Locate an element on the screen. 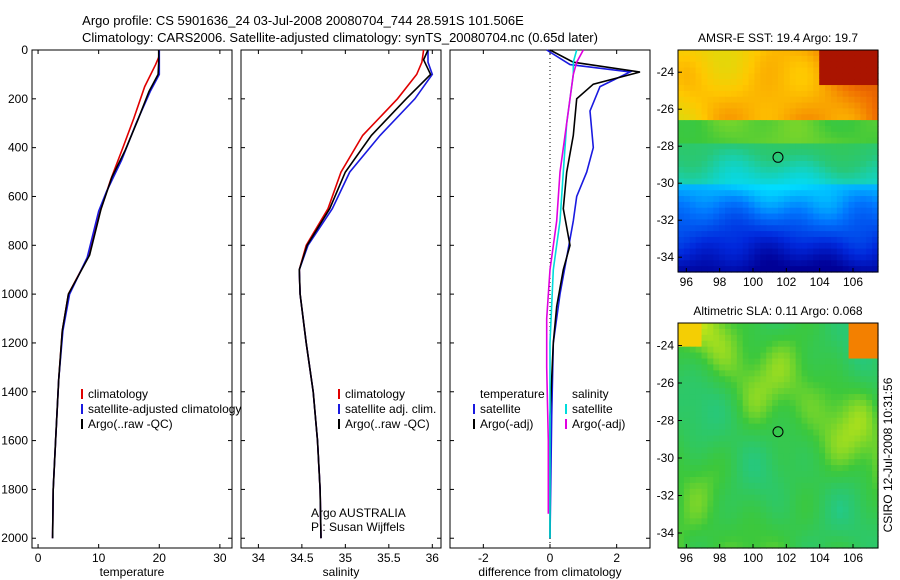 The width and height of the screenshot is (900, 580). legend-entry: climatology is located at coordinates (118, 394).